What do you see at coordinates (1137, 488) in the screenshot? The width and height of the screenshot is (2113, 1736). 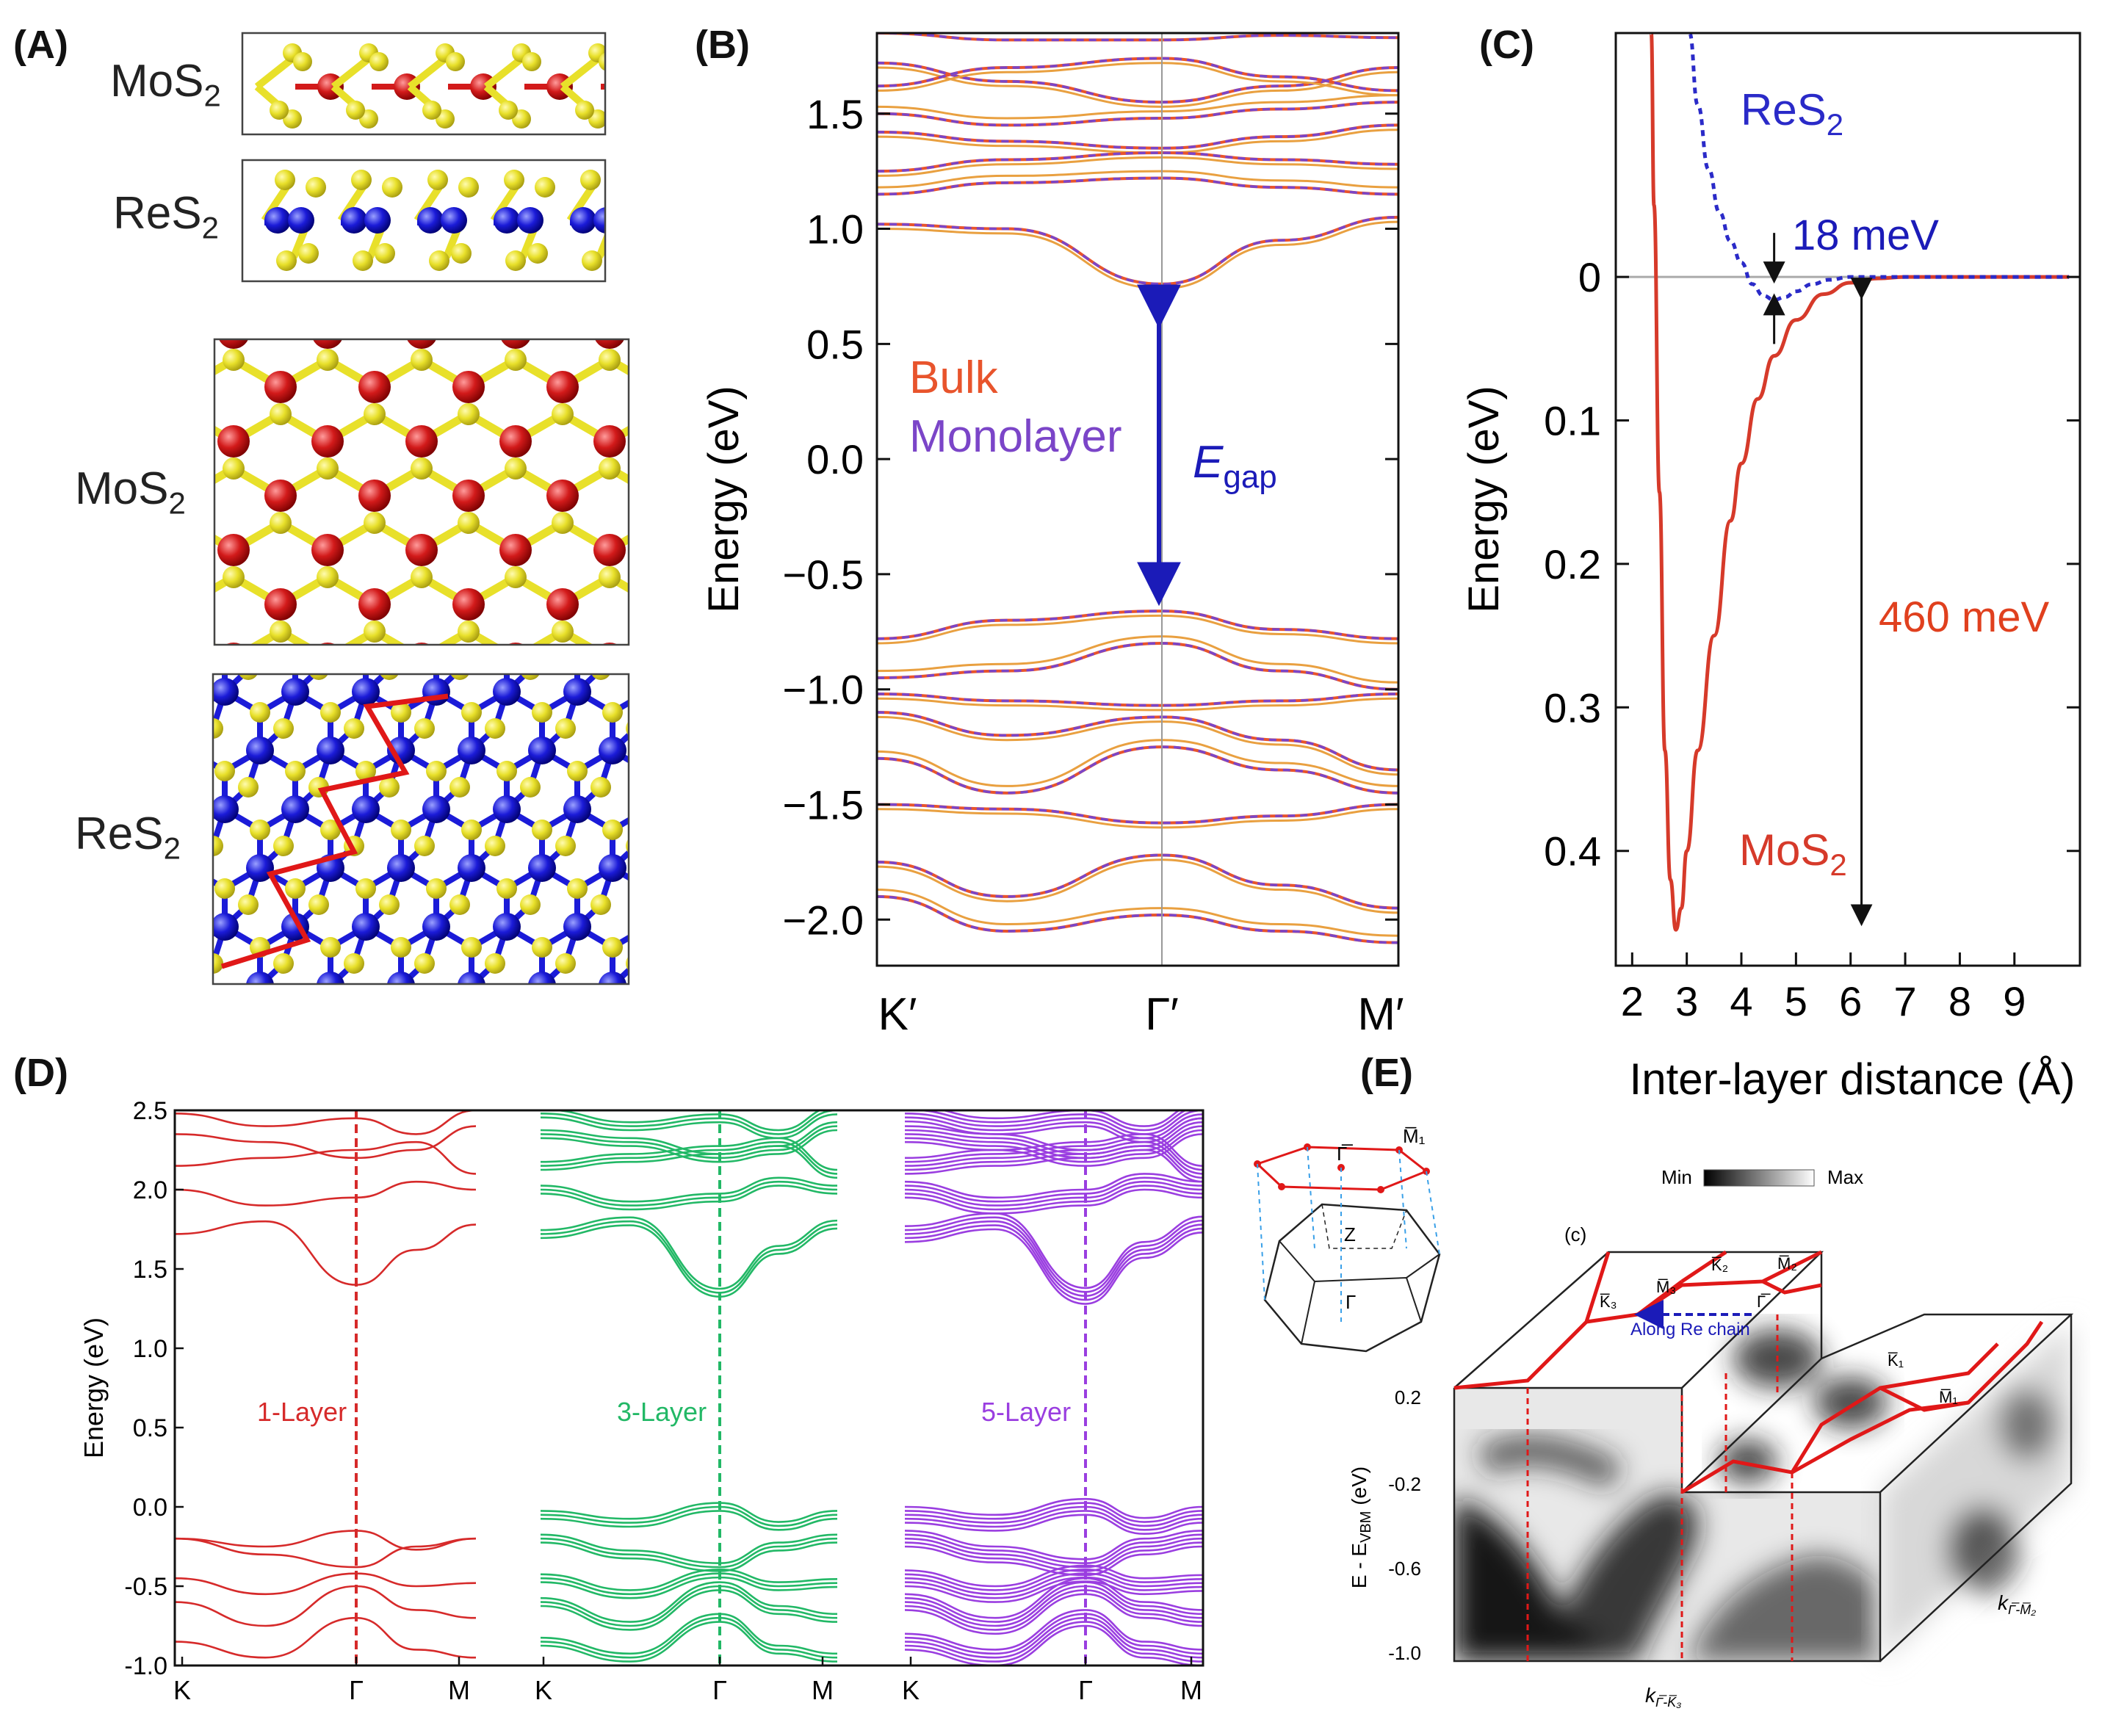 I see `band-lines` at bounding box center [1137, 488].